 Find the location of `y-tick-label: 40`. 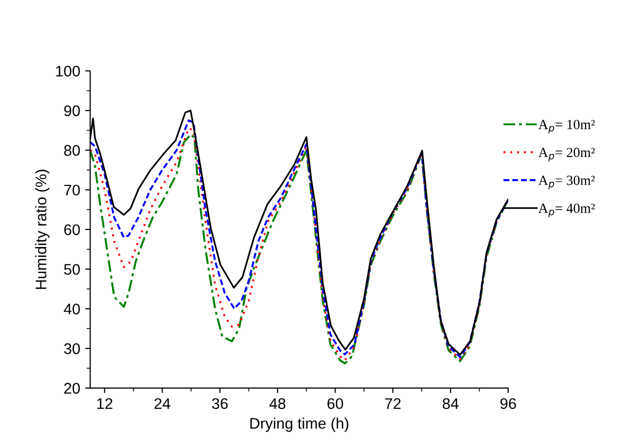

y-tick-label: 40 is located at coordinates (72, 309).